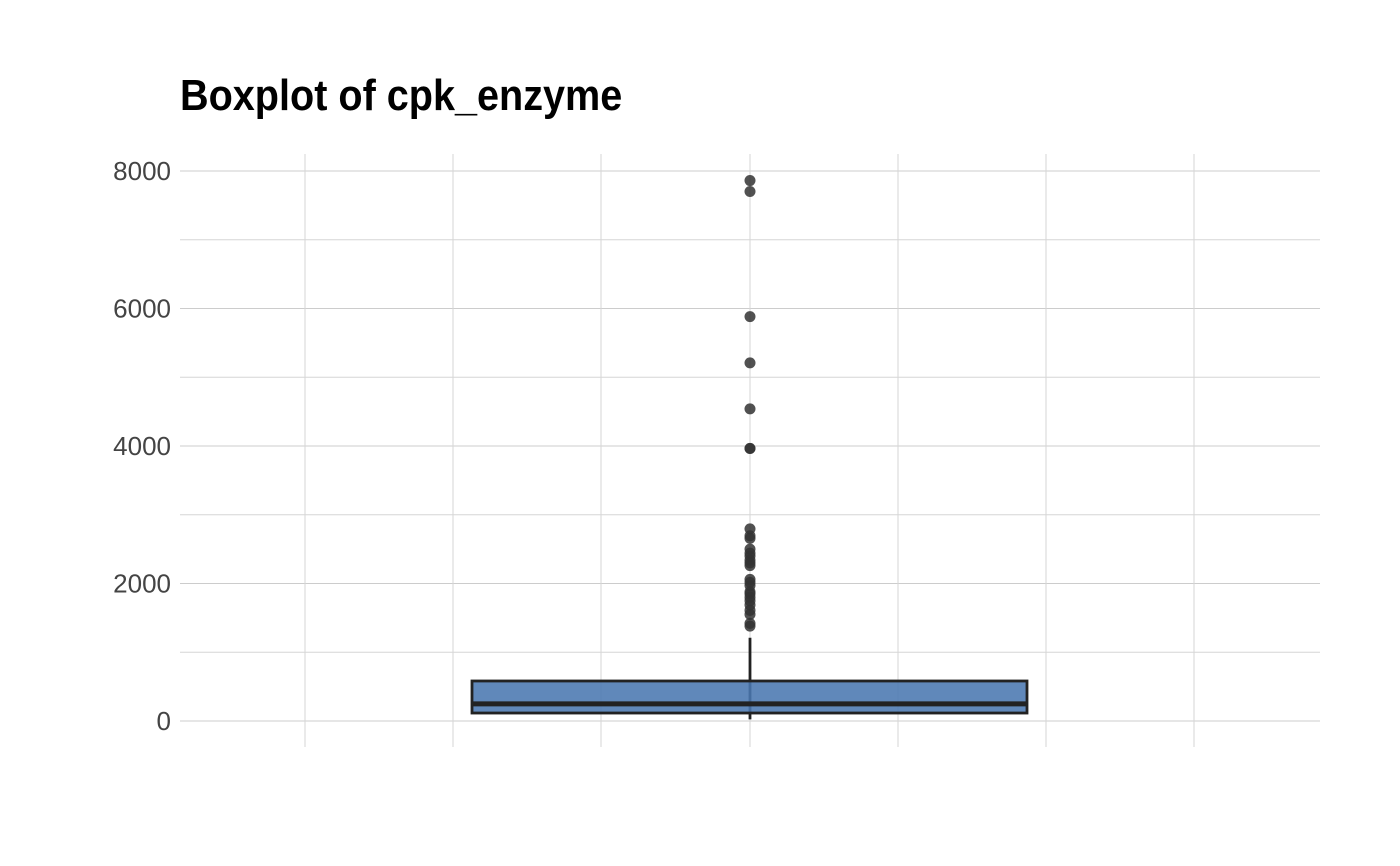 Image resolution: width=1400 pixels, height=866 pixels. I want to click on y-tick-label: 0, so click(164, 721).